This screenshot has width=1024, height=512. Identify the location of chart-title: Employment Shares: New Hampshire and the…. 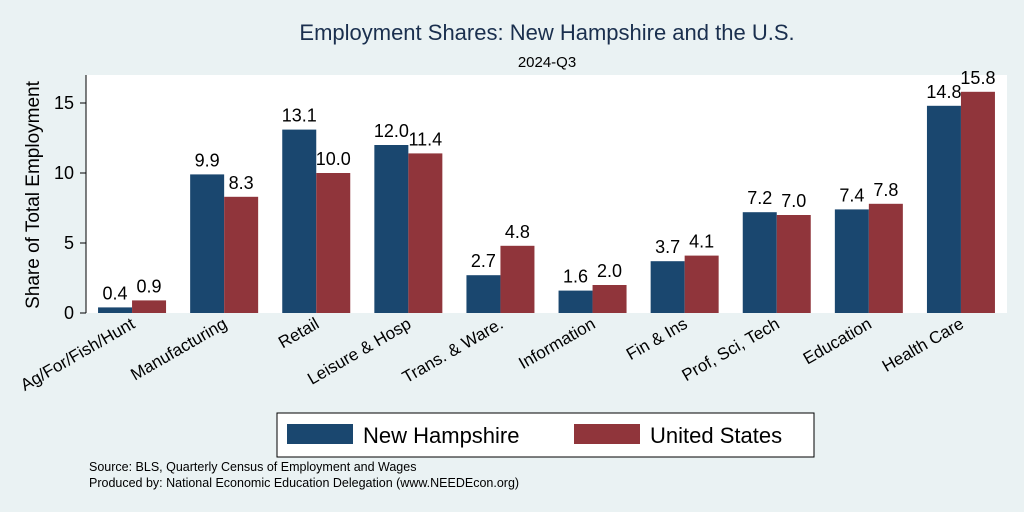
(546, 32).